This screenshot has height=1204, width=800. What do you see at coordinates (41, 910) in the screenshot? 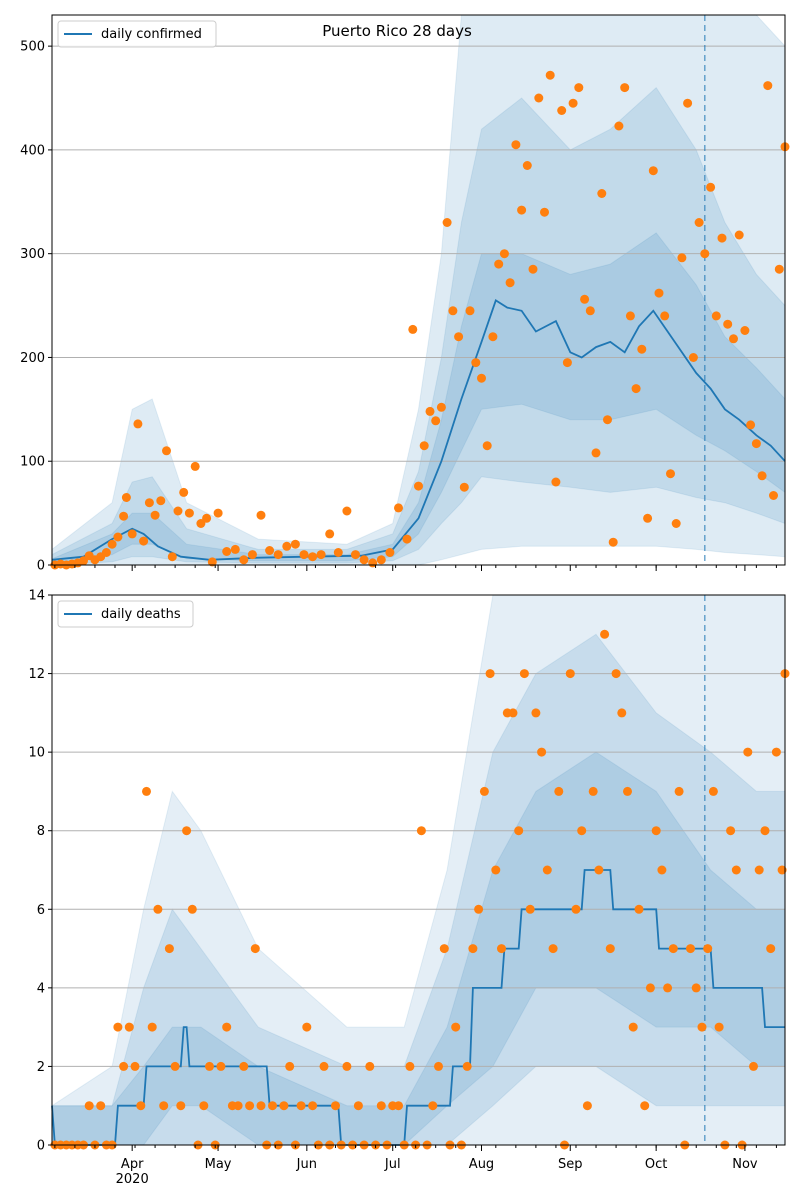
I see `deaths-y-tick-label: 6` at bounding box center [41, 910].